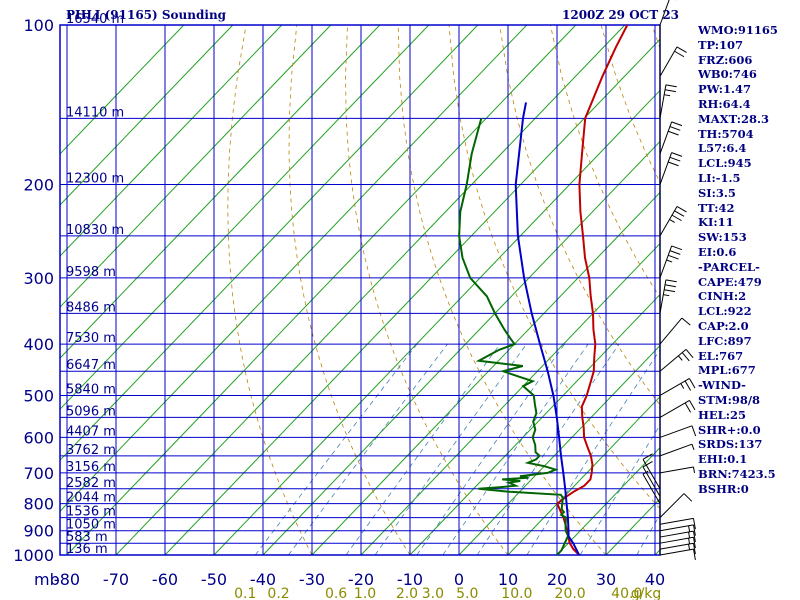 The image size is (800, 600). I want to click on y-tick-label: 900, so click(38, 531).